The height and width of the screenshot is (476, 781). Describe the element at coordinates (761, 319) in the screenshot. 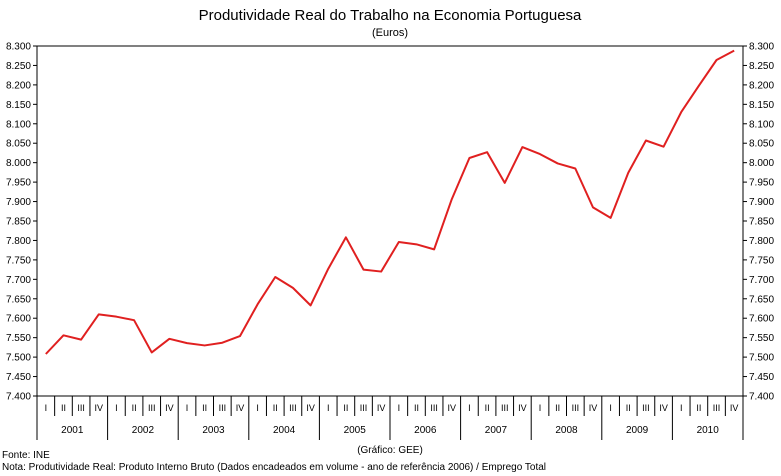

I see `y-tick-label-right: 7.600` at that location.